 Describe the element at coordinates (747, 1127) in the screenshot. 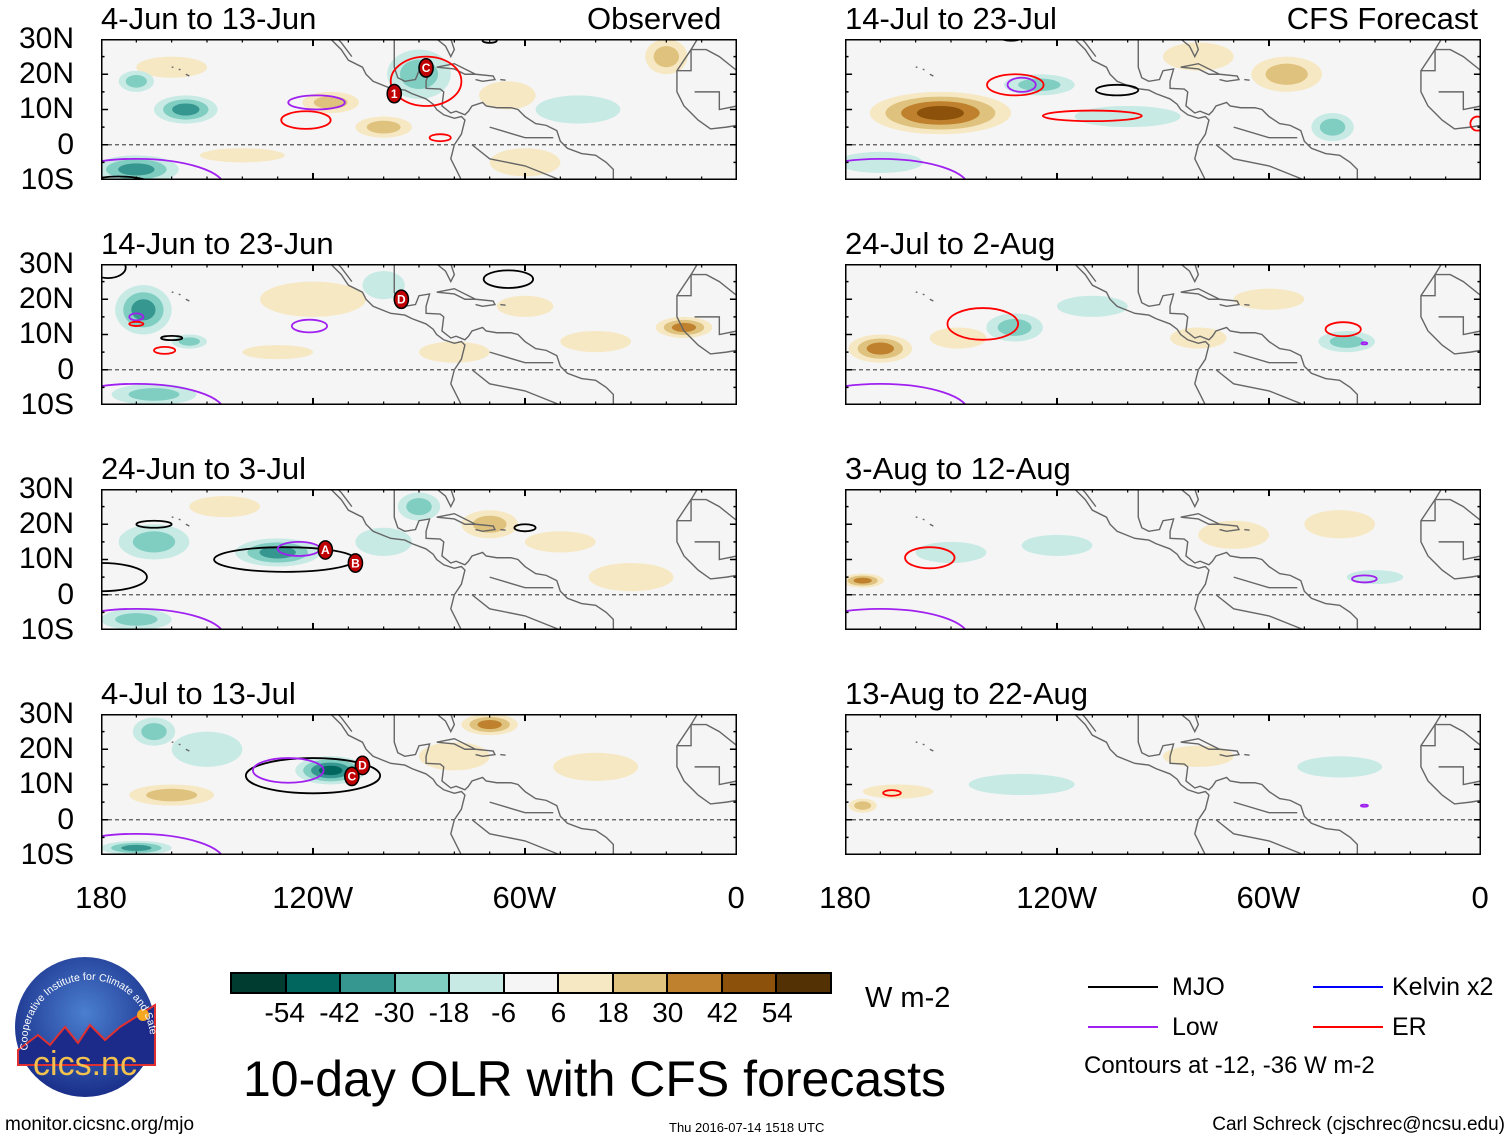

I see `footer-timestamp: Thu 2016-07-14 1518 UTC` at that location.